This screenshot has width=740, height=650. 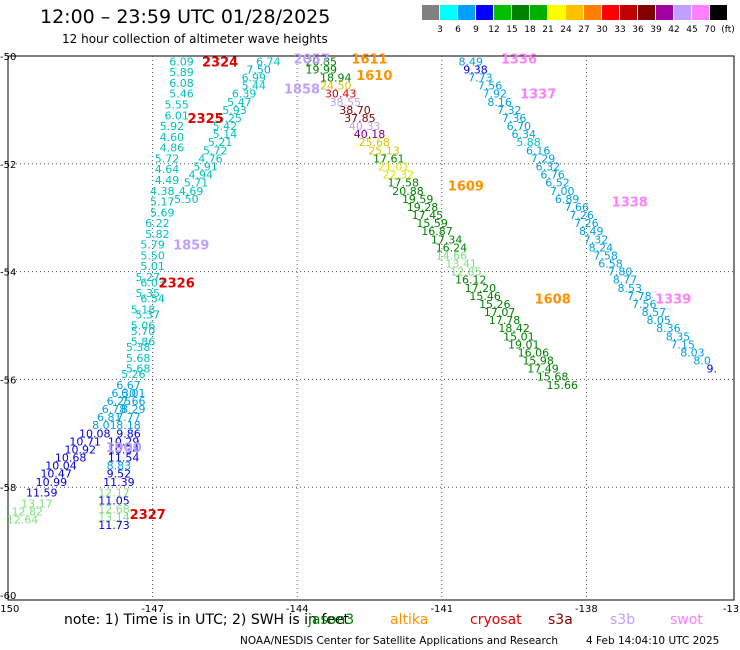 I want to click on scale-label: 36, so click(x=638, y=30).